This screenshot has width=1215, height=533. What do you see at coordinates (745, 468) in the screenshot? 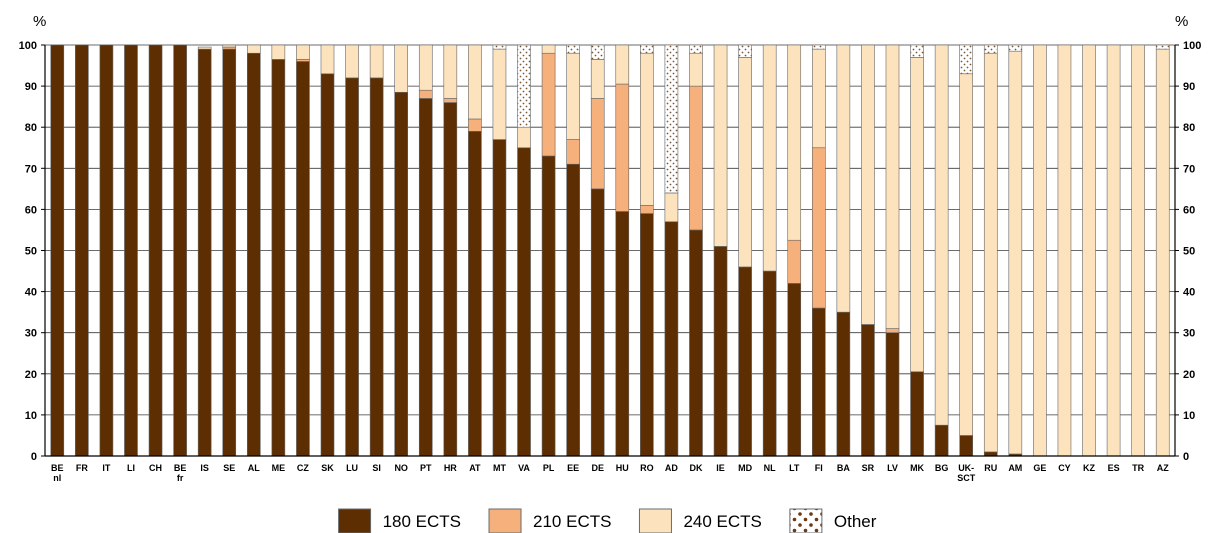
I see `x-tick-label: MD` at bounding box center [745, 468].